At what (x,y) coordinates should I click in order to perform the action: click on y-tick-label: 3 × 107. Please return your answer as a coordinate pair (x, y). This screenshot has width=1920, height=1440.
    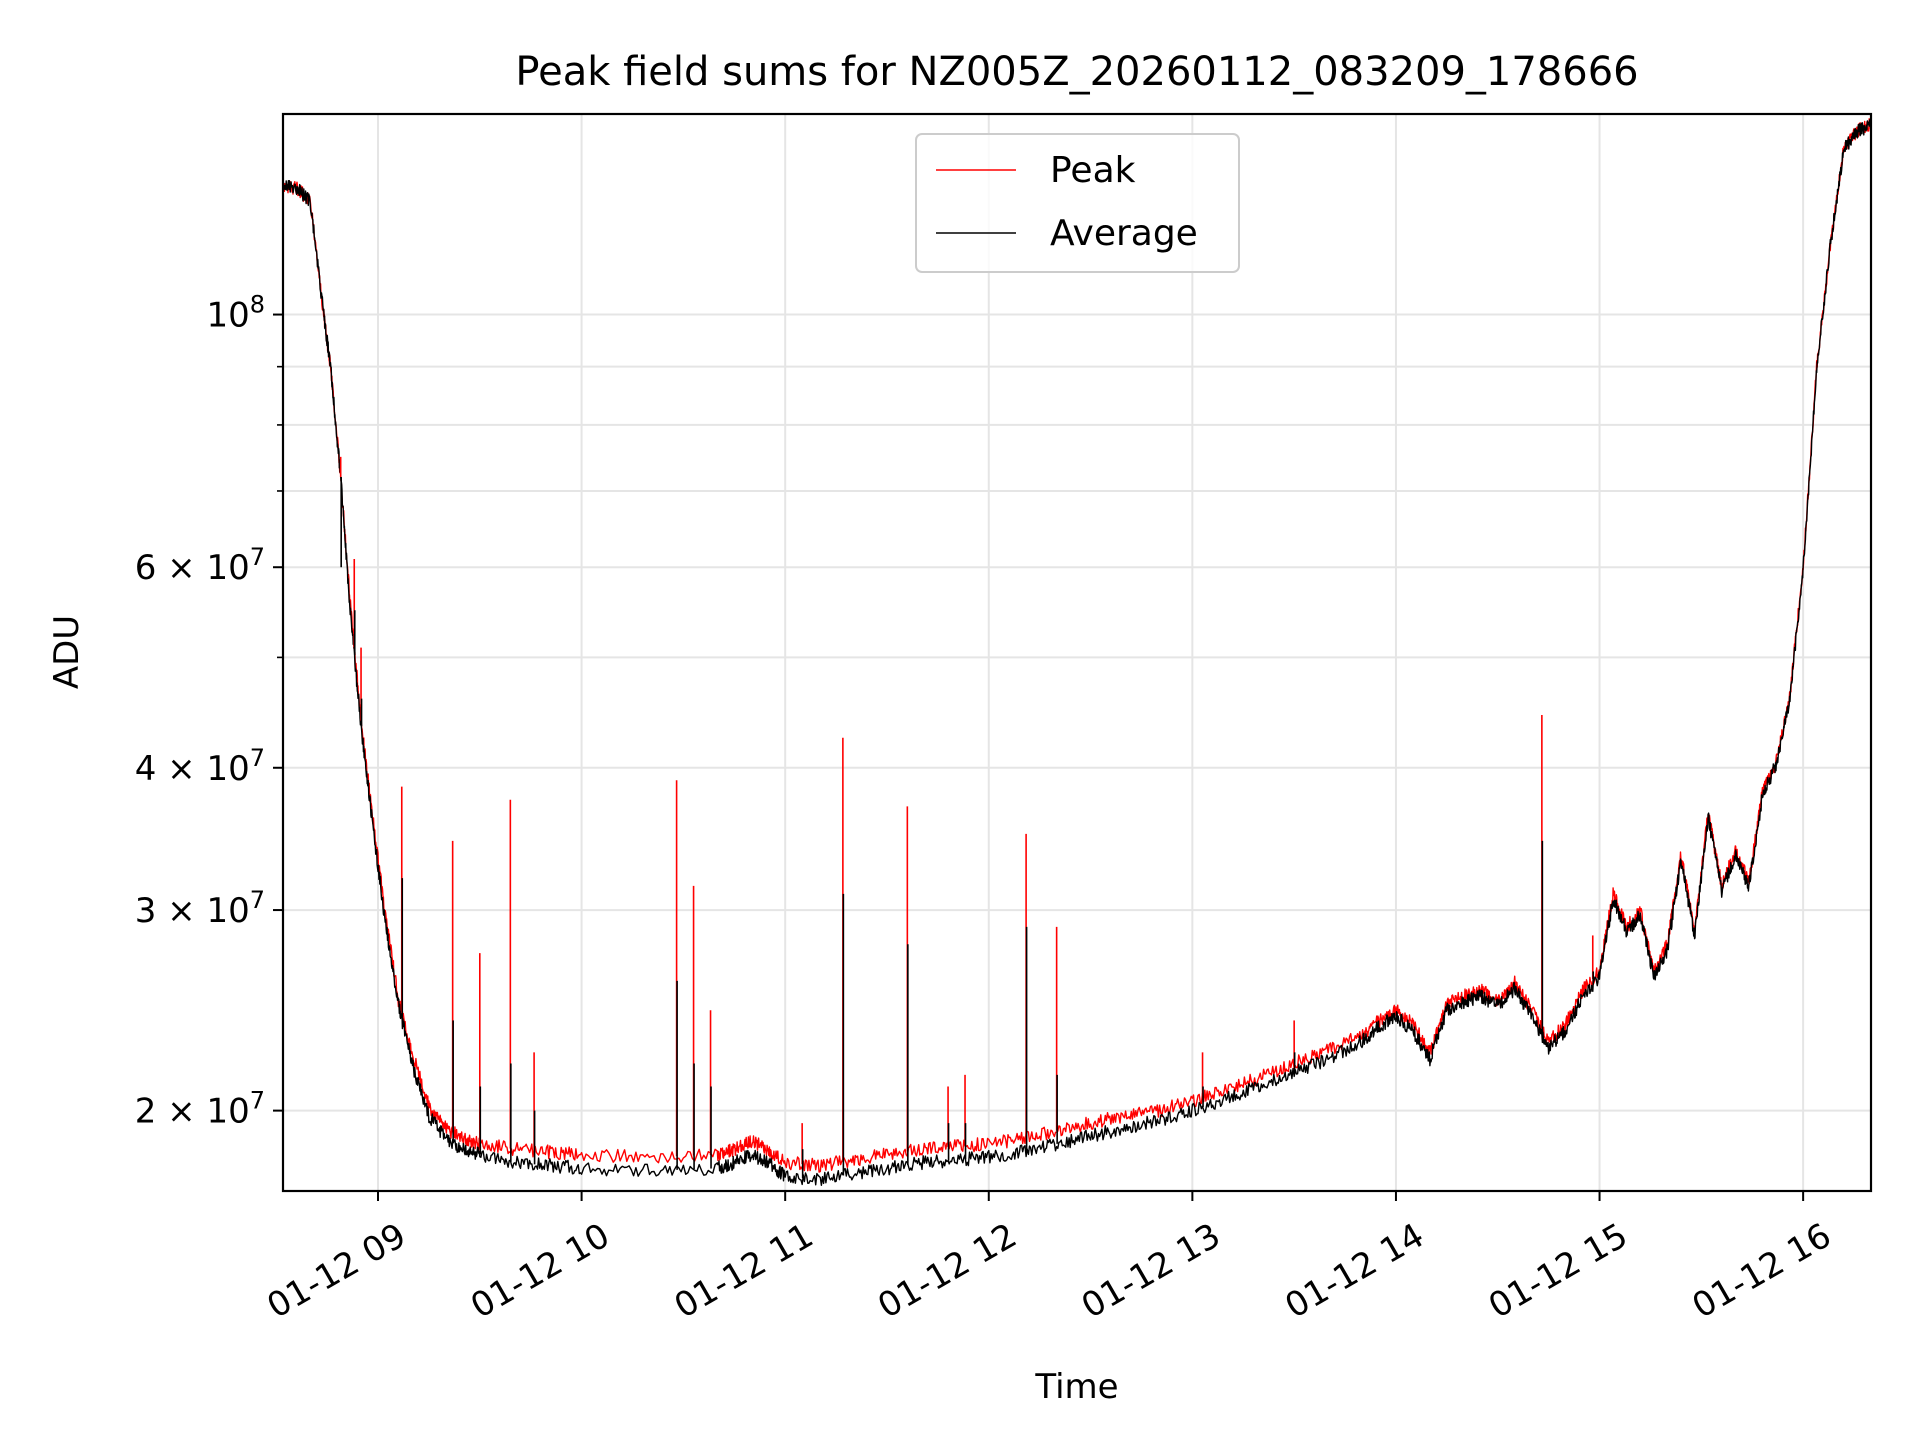
    Looking at the image, I should click on (200, 908).